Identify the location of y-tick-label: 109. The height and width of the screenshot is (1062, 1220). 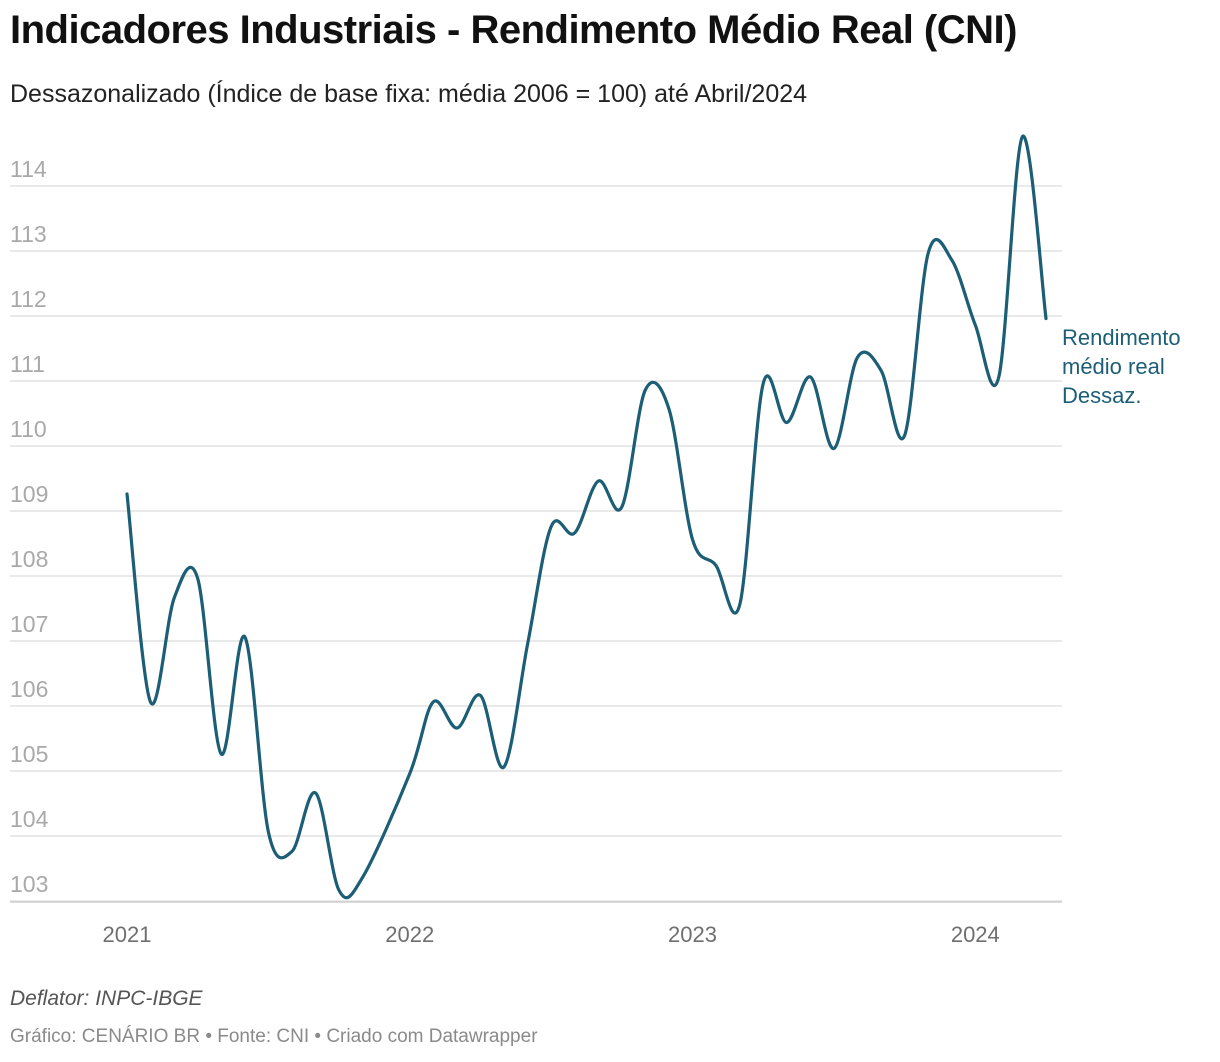
(29, 494).